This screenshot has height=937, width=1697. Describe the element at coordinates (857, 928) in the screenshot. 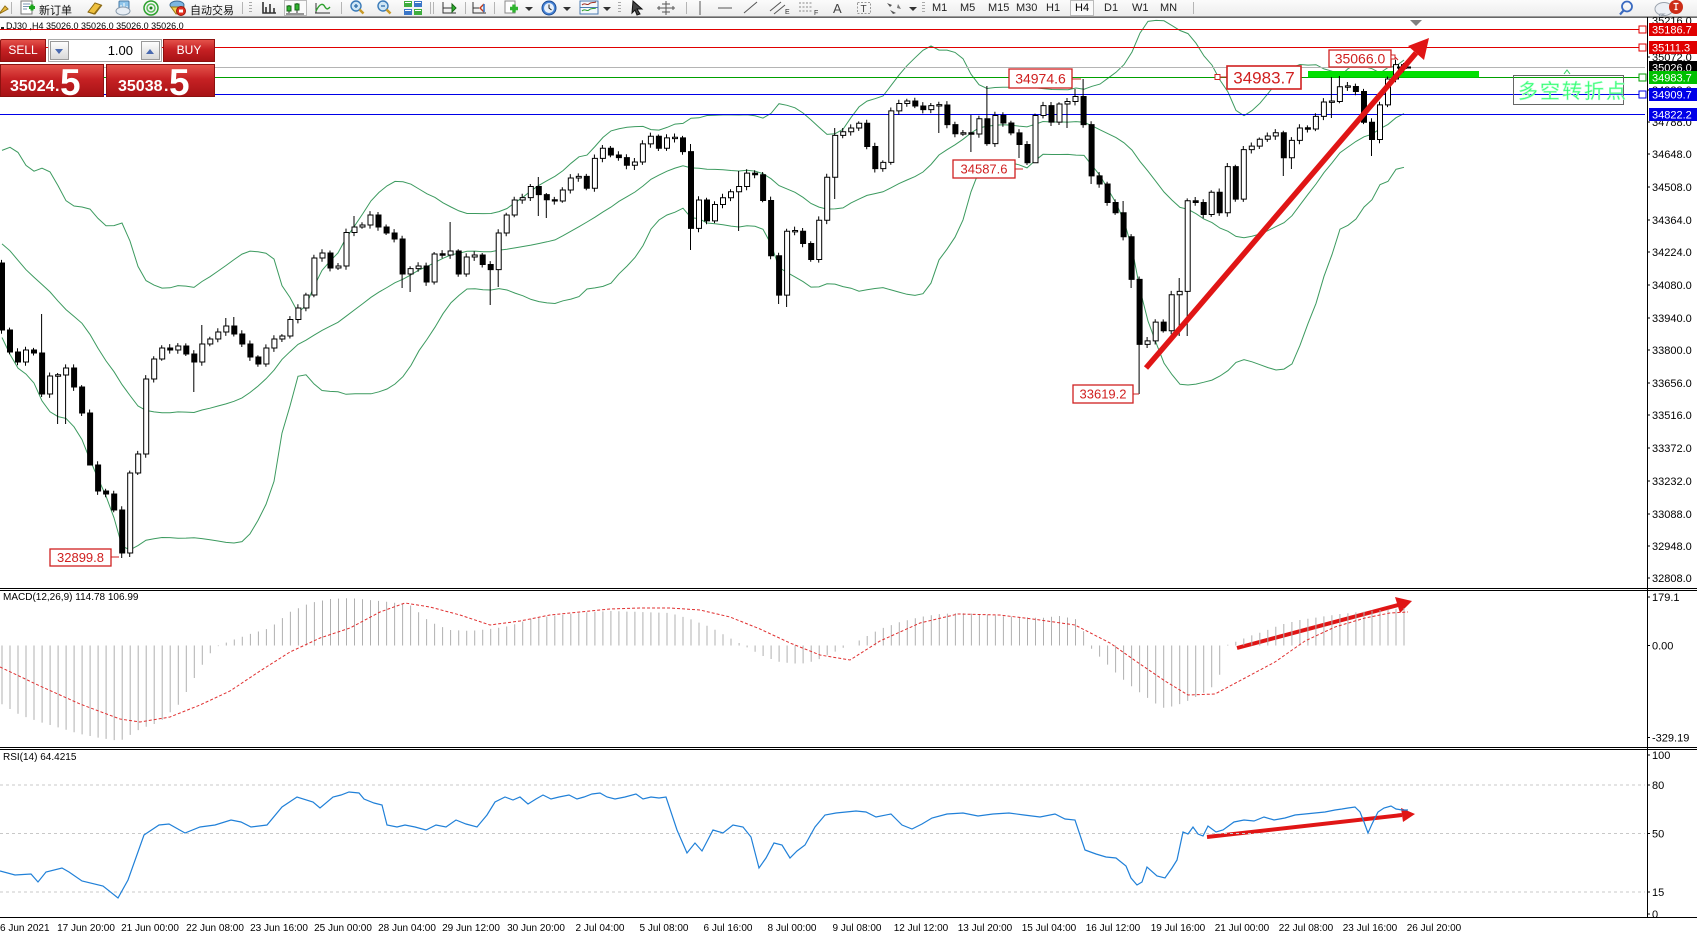

I see `svg-text: 9 Jul 08:00` at that location.